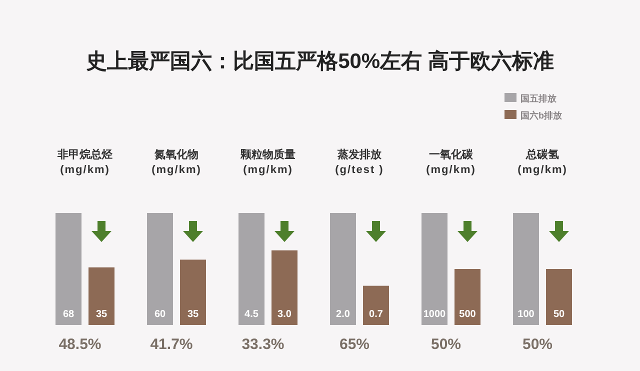  I want to click on data-label: 2.0, so click(343, 314).